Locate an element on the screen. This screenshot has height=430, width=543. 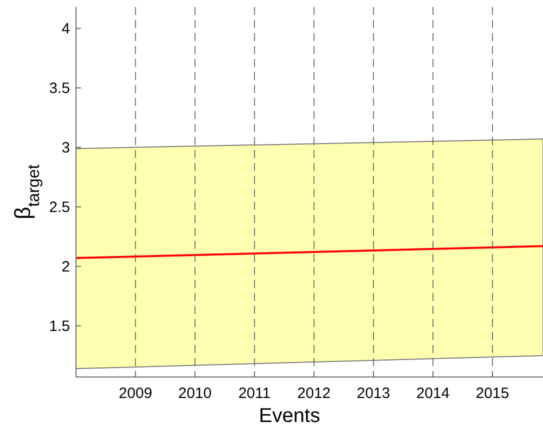
x-axis-title: Events is located at coordinates (289, 416).